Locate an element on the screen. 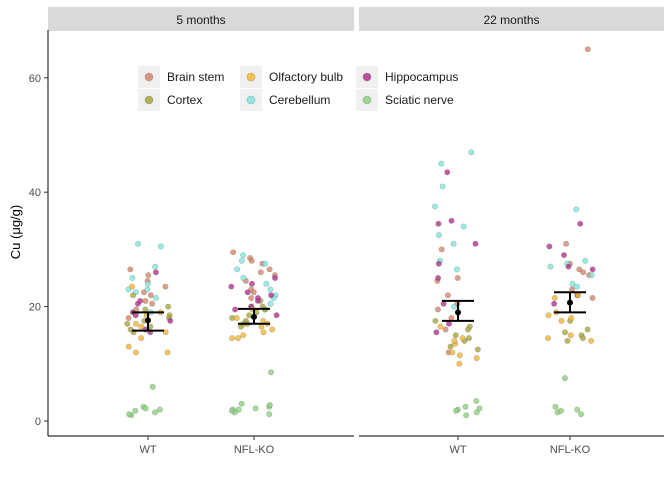 The image size is (672, 480). y-tick-label: 0 is located at coordinates (38, 422).